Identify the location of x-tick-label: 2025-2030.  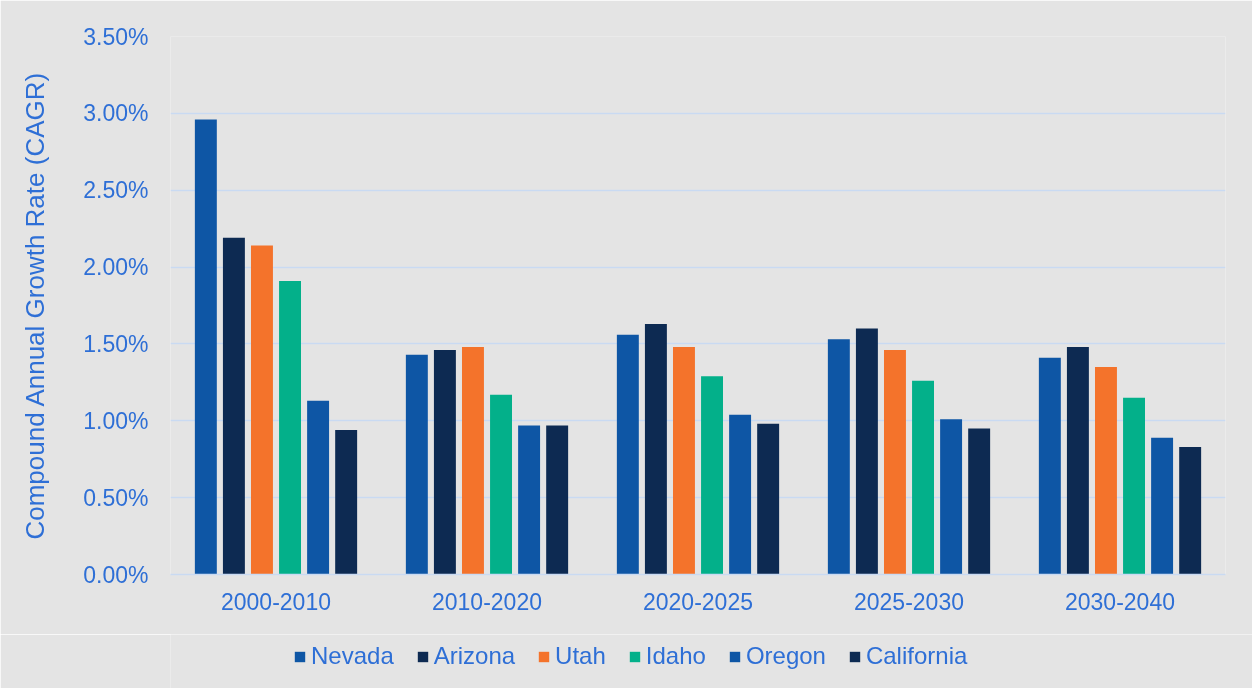
(909, 601).